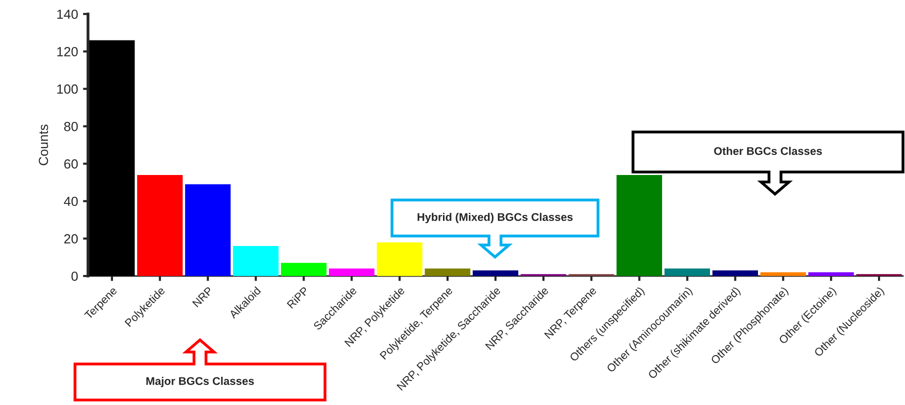  Describe the element at coordinates (74, 276) in the screenshot. I see `y-tick-label: 0` at that location.